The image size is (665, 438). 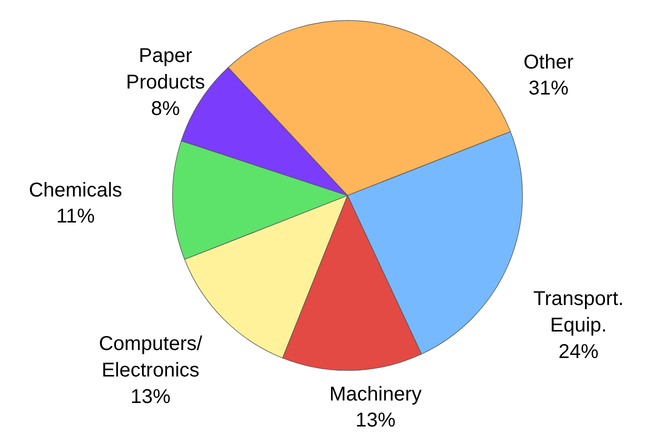 What do you see at coordinates (578, 312) in the screenshot?
I see `slice-label: Transport. Equip.` at bounding box center [578, 312].